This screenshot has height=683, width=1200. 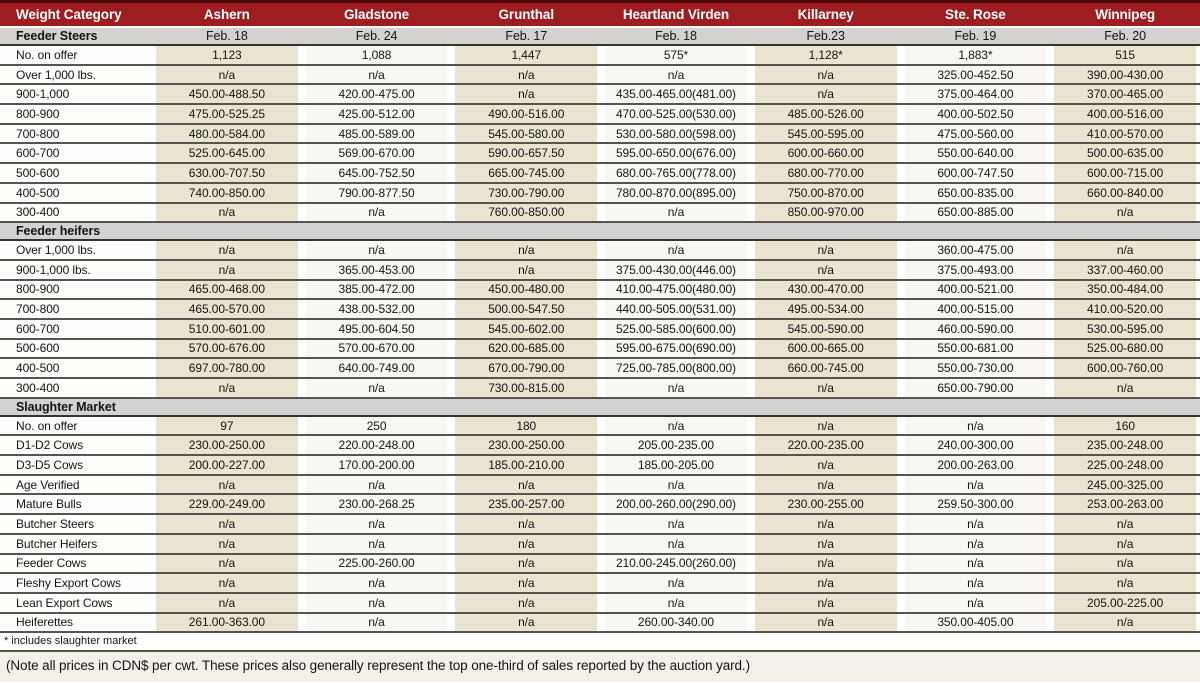 I want to click on price-cell: 600.00-715.00, so click(x=1125, y=173).